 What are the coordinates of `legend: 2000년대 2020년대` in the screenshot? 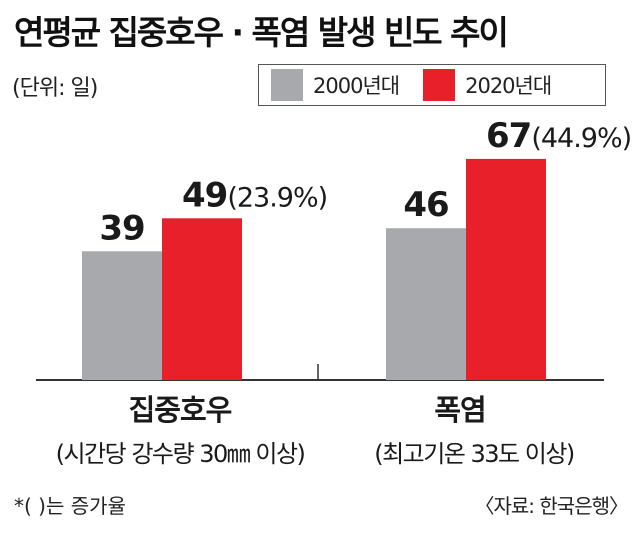 It's located at (432, 85).